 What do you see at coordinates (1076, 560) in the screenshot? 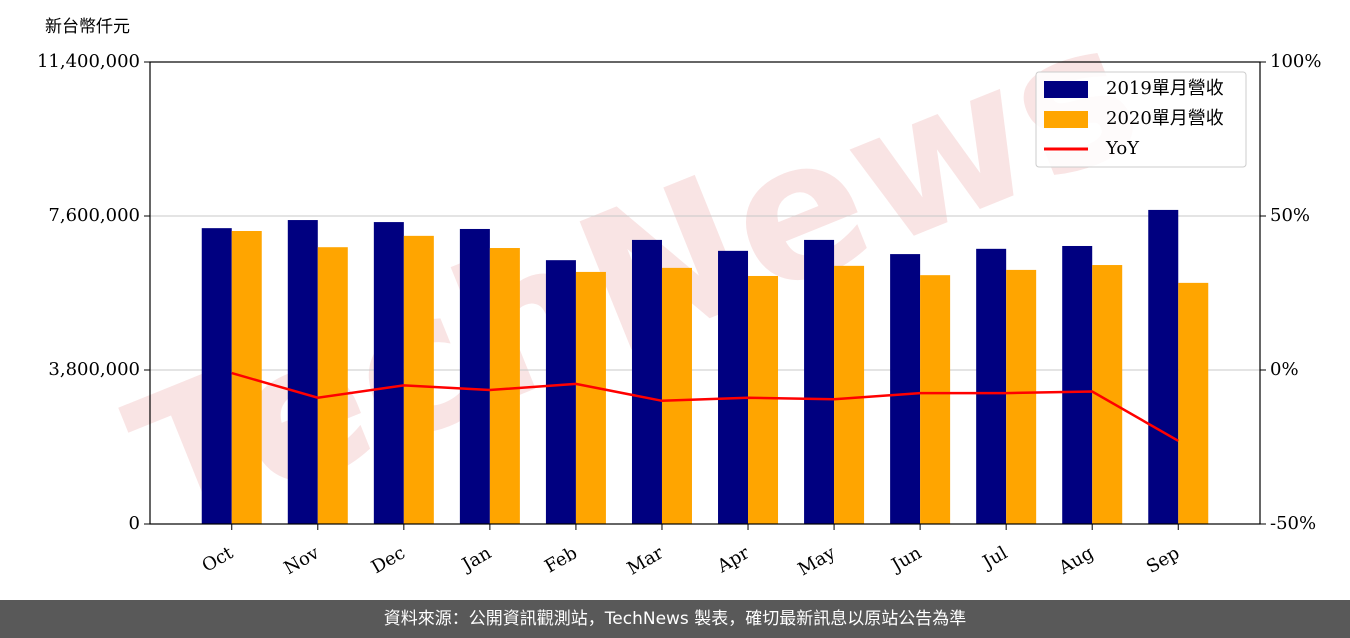
I see `x-tick-label: Aug` at bounding box center [1076, 560].